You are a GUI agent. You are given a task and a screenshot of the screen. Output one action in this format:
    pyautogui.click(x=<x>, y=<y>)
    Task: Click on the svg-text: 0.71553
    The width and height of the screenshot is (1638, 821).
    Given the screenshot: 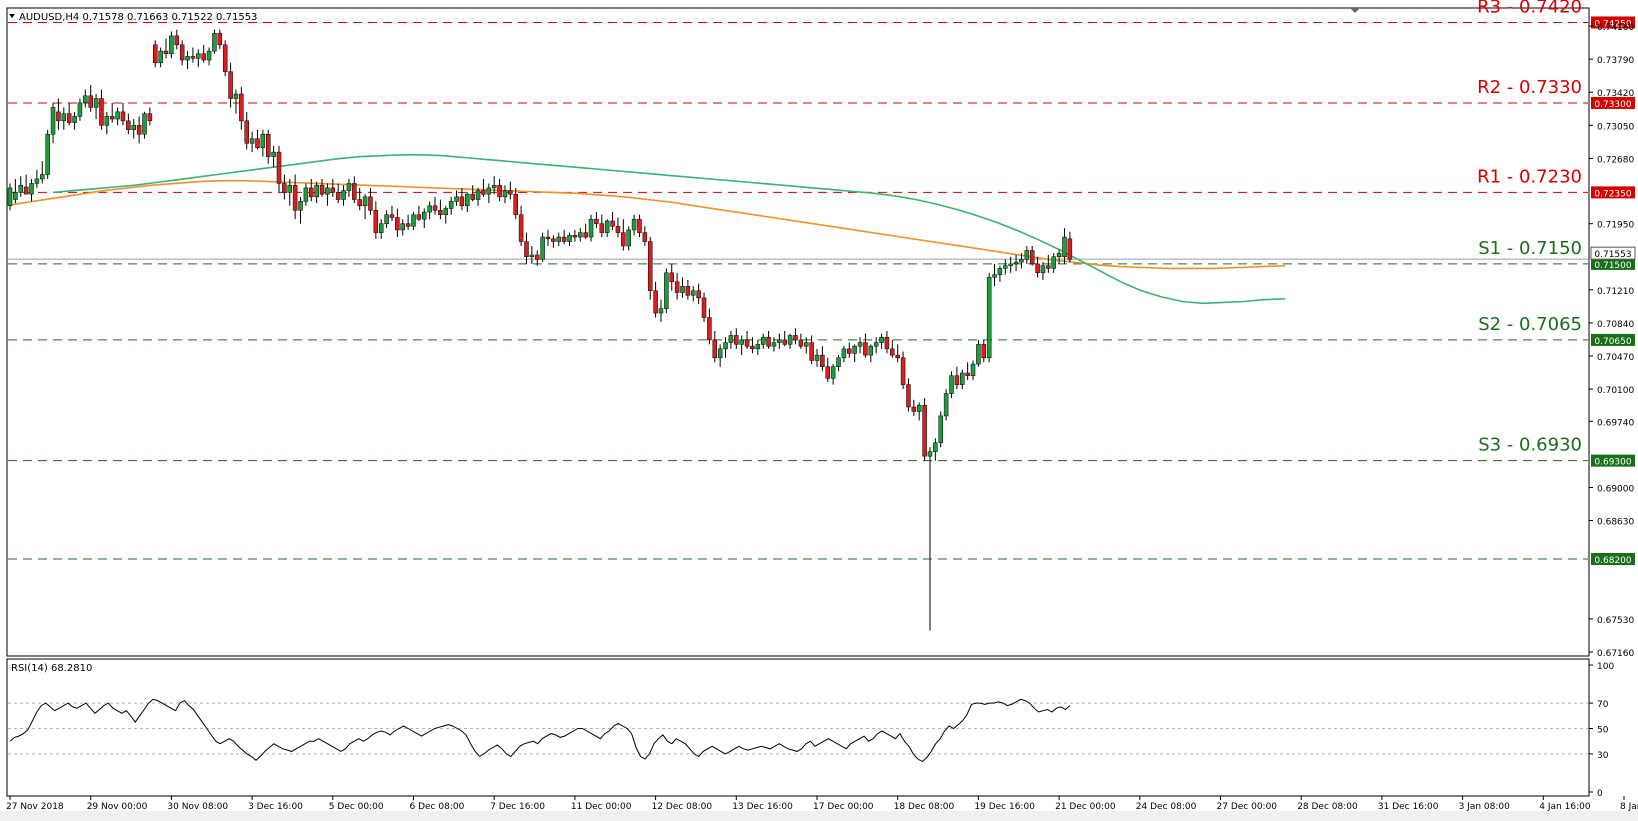 What is the action you would take?
    pyautogui.click(x=1612, y=255)
    